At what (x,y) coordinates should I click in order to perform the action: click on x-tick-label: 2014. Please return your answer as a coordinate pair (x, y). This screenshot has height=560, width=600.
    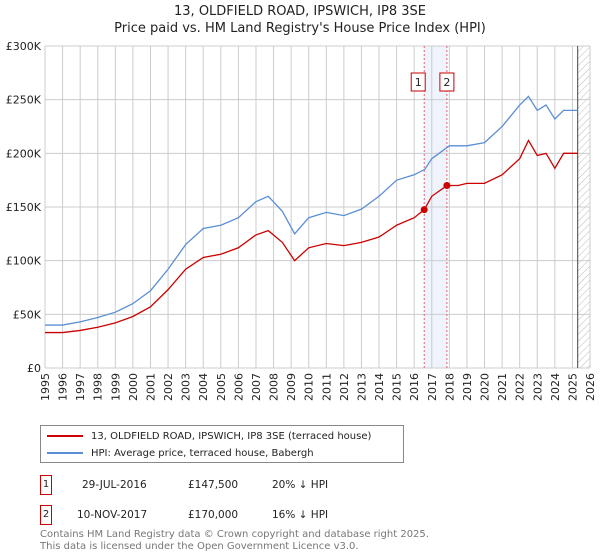
    Looking at the image, I should click on (379, 387).